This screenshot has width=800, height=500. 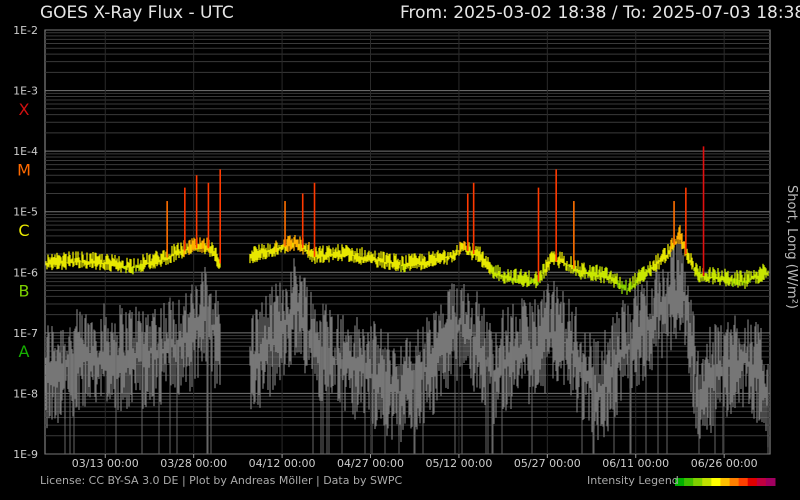 What do you see at coordinates (137, 13) in the screenshot?
I see `chart-title: GOES X-Ray Flux - UTC` at bounding box center [137, 13].